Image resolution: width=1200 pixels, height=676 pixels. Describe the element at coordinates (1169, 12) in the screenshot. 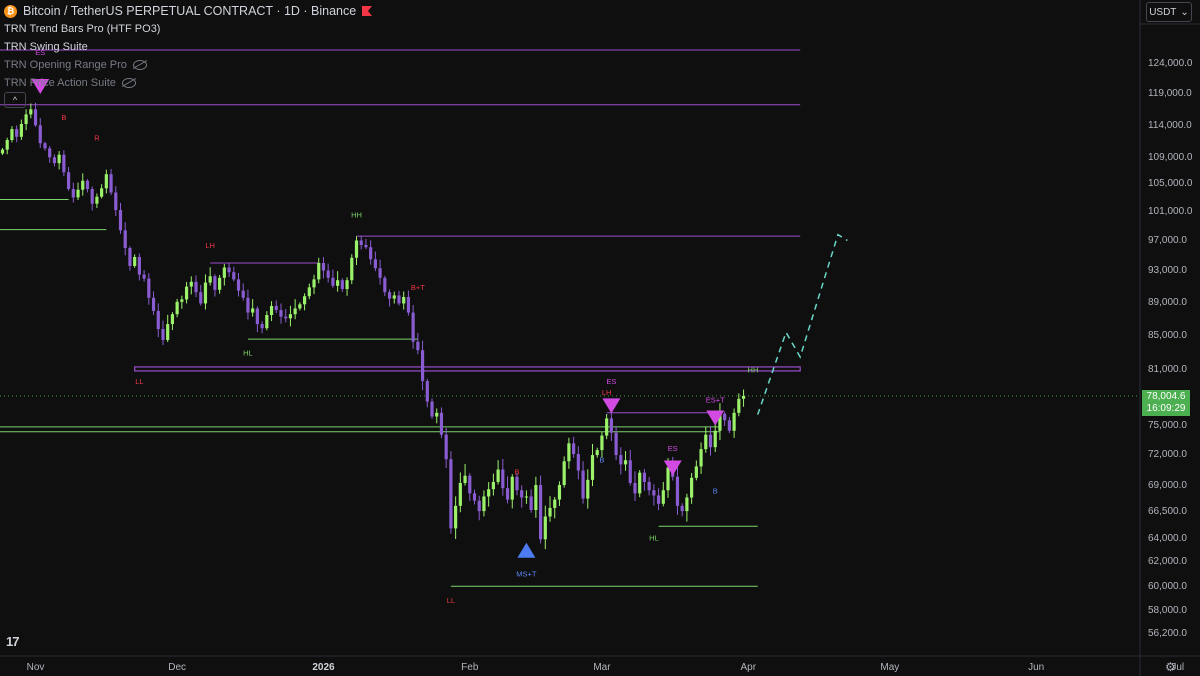

I see `currency-selector: USDT ⌄` at that location.